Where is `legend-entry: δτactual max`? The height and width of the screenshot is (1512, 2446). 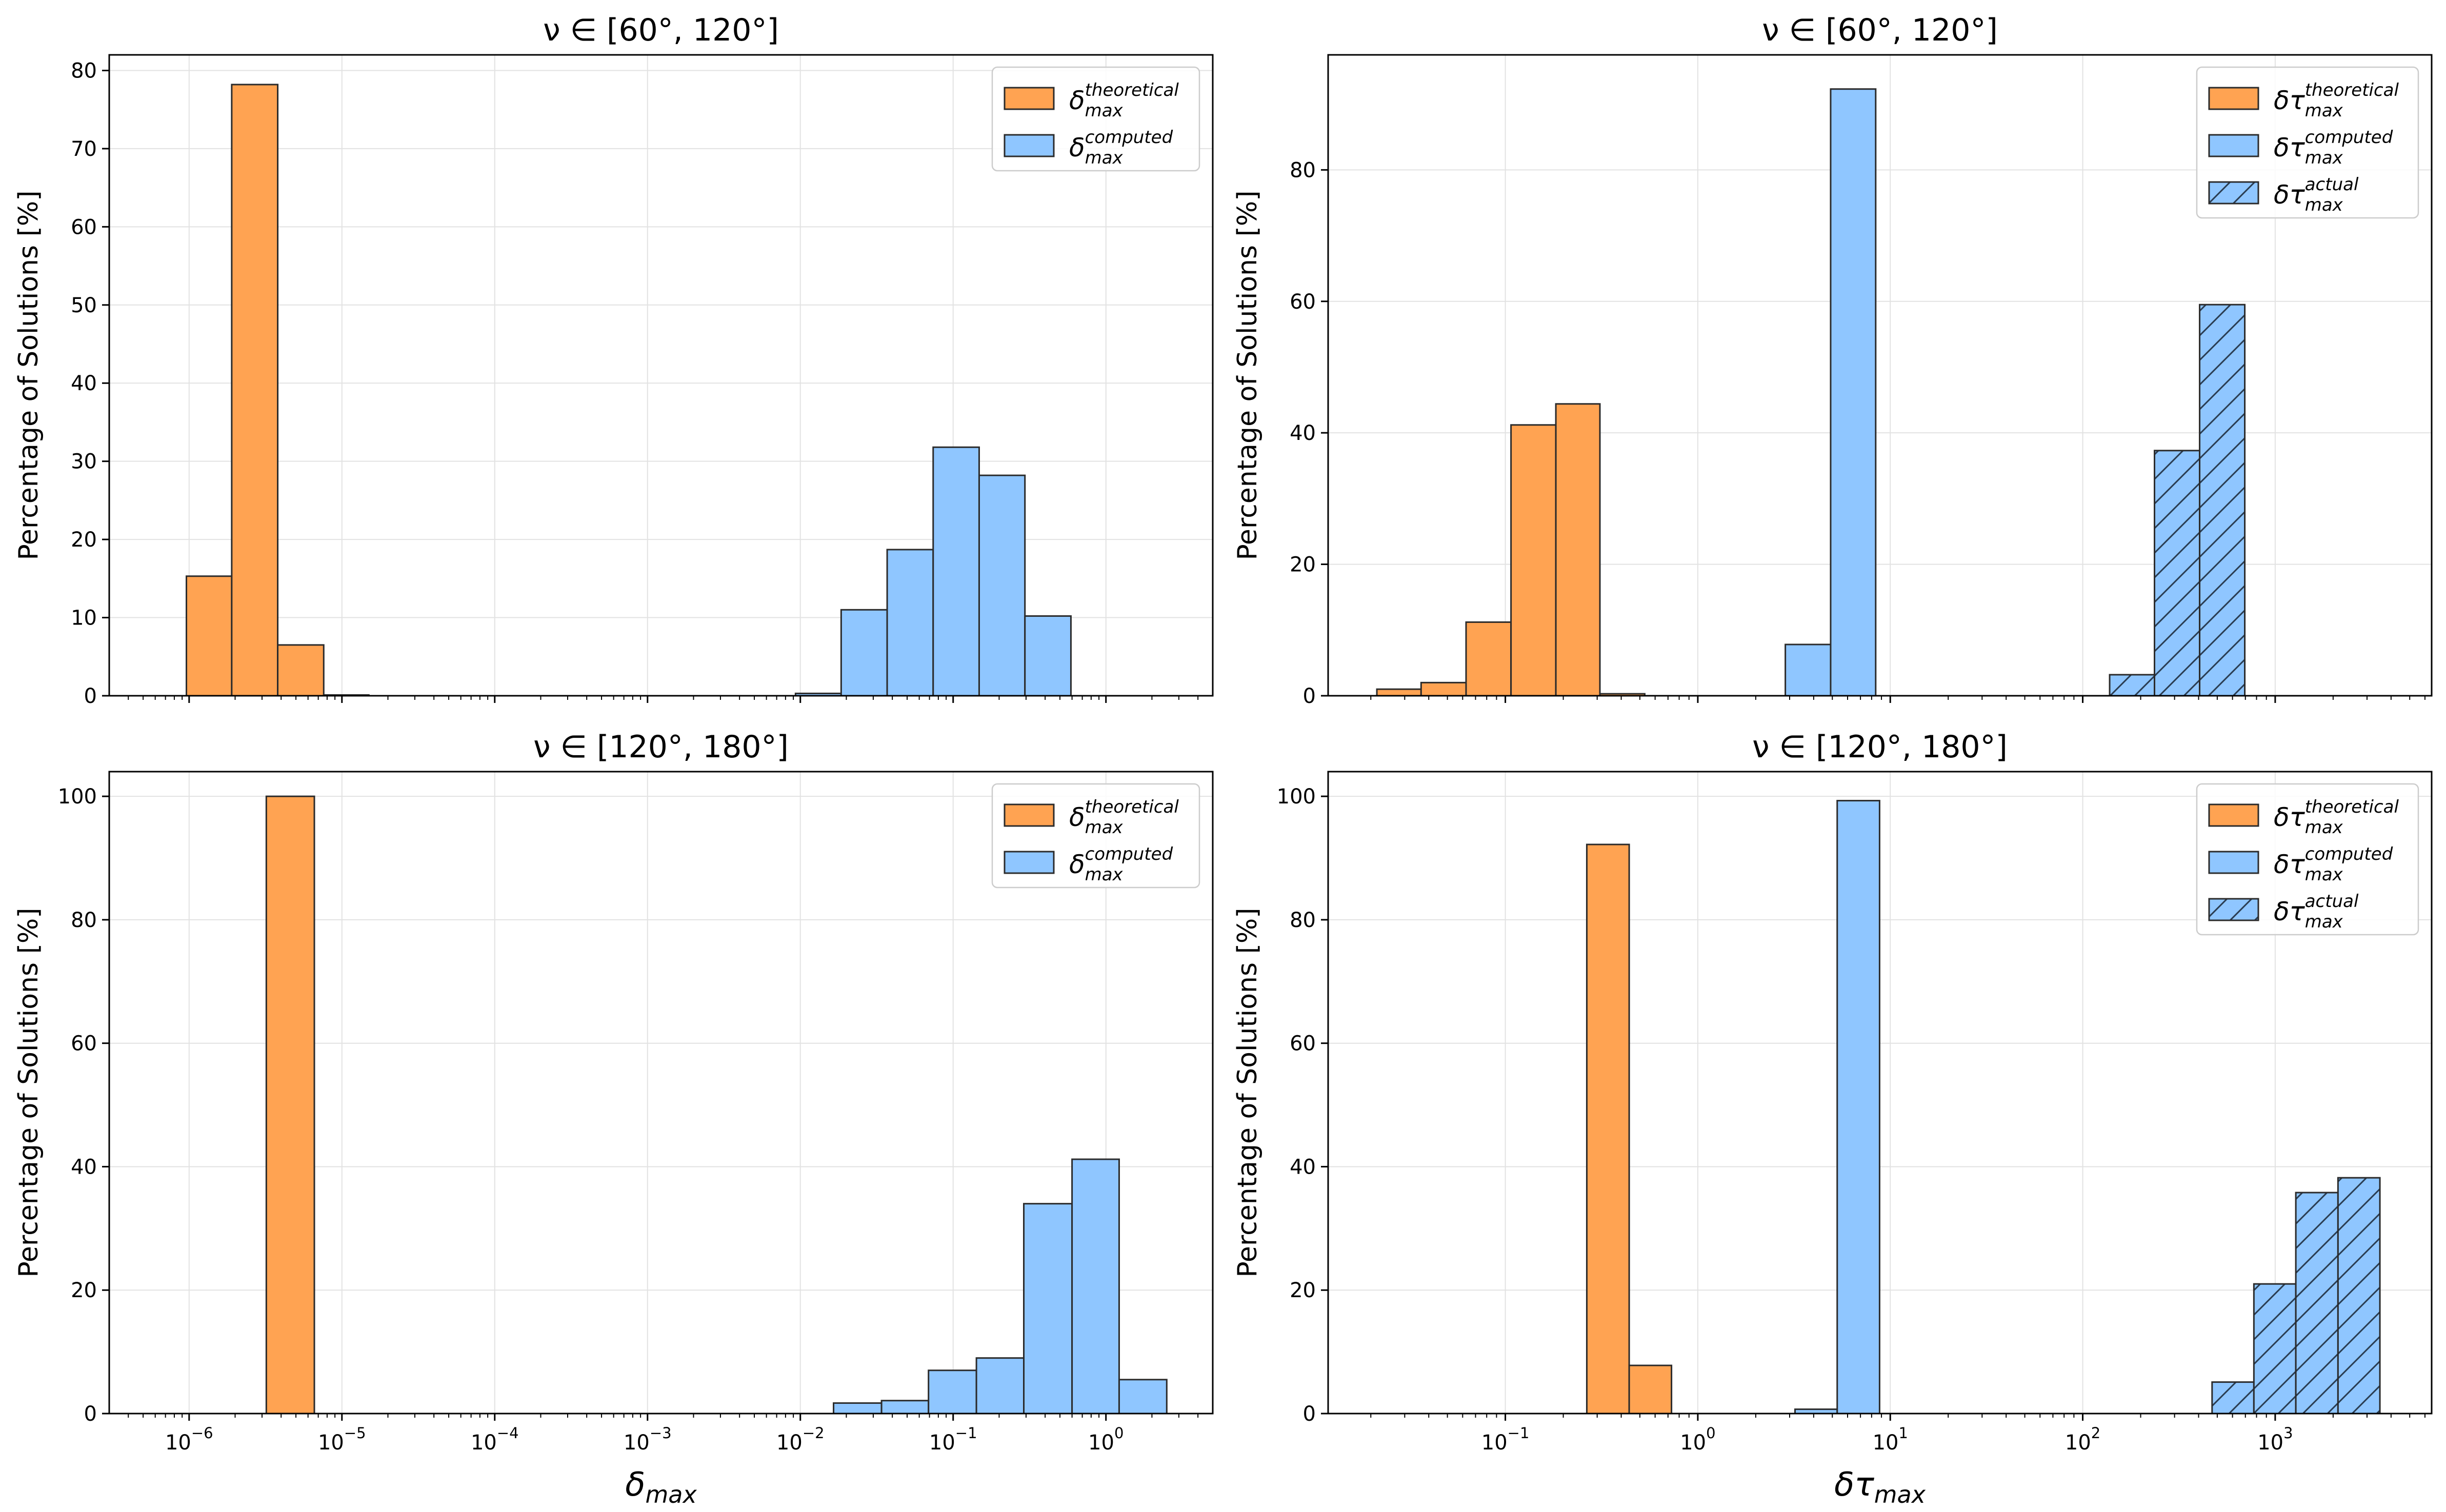 legend-entry: δτactual max is located at coordinates (2283, 911).